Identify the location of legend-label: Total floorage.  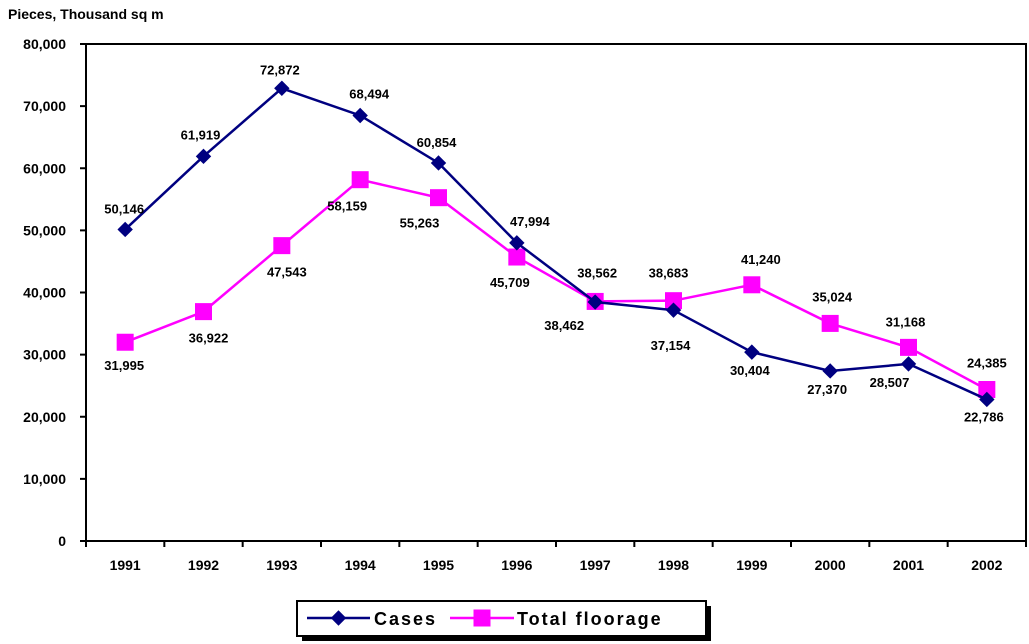
(590, 619).